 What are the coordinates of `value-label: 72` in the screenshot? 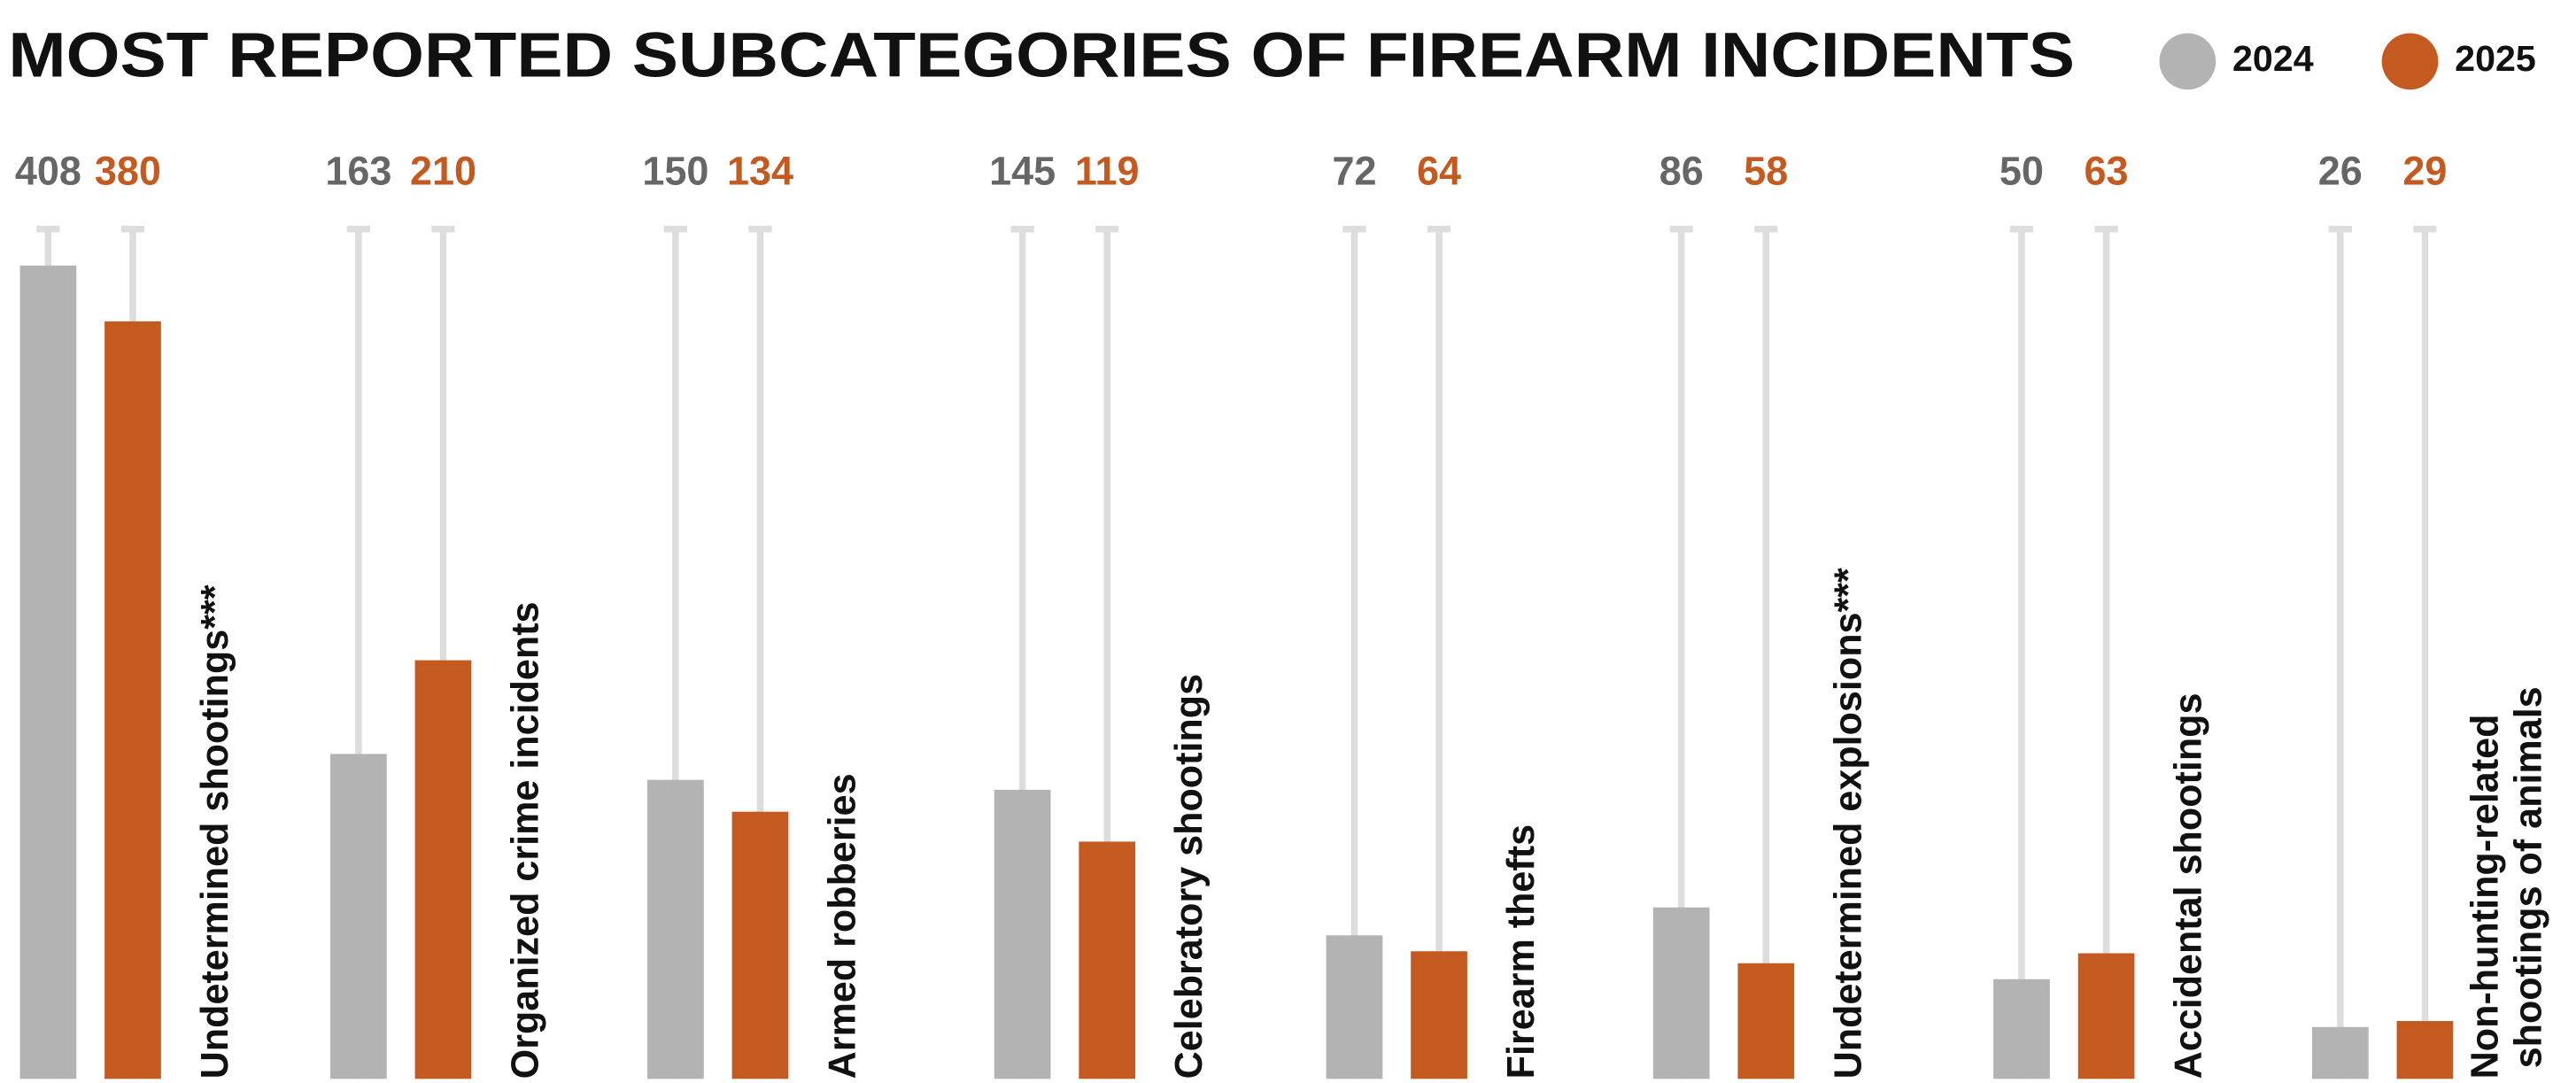 It's located at (1354, 171).